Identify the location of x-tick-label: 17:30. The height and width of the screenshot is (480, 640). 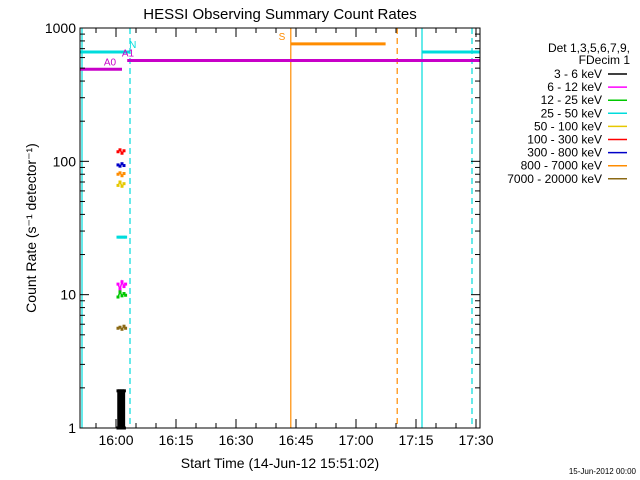
(475, 440).